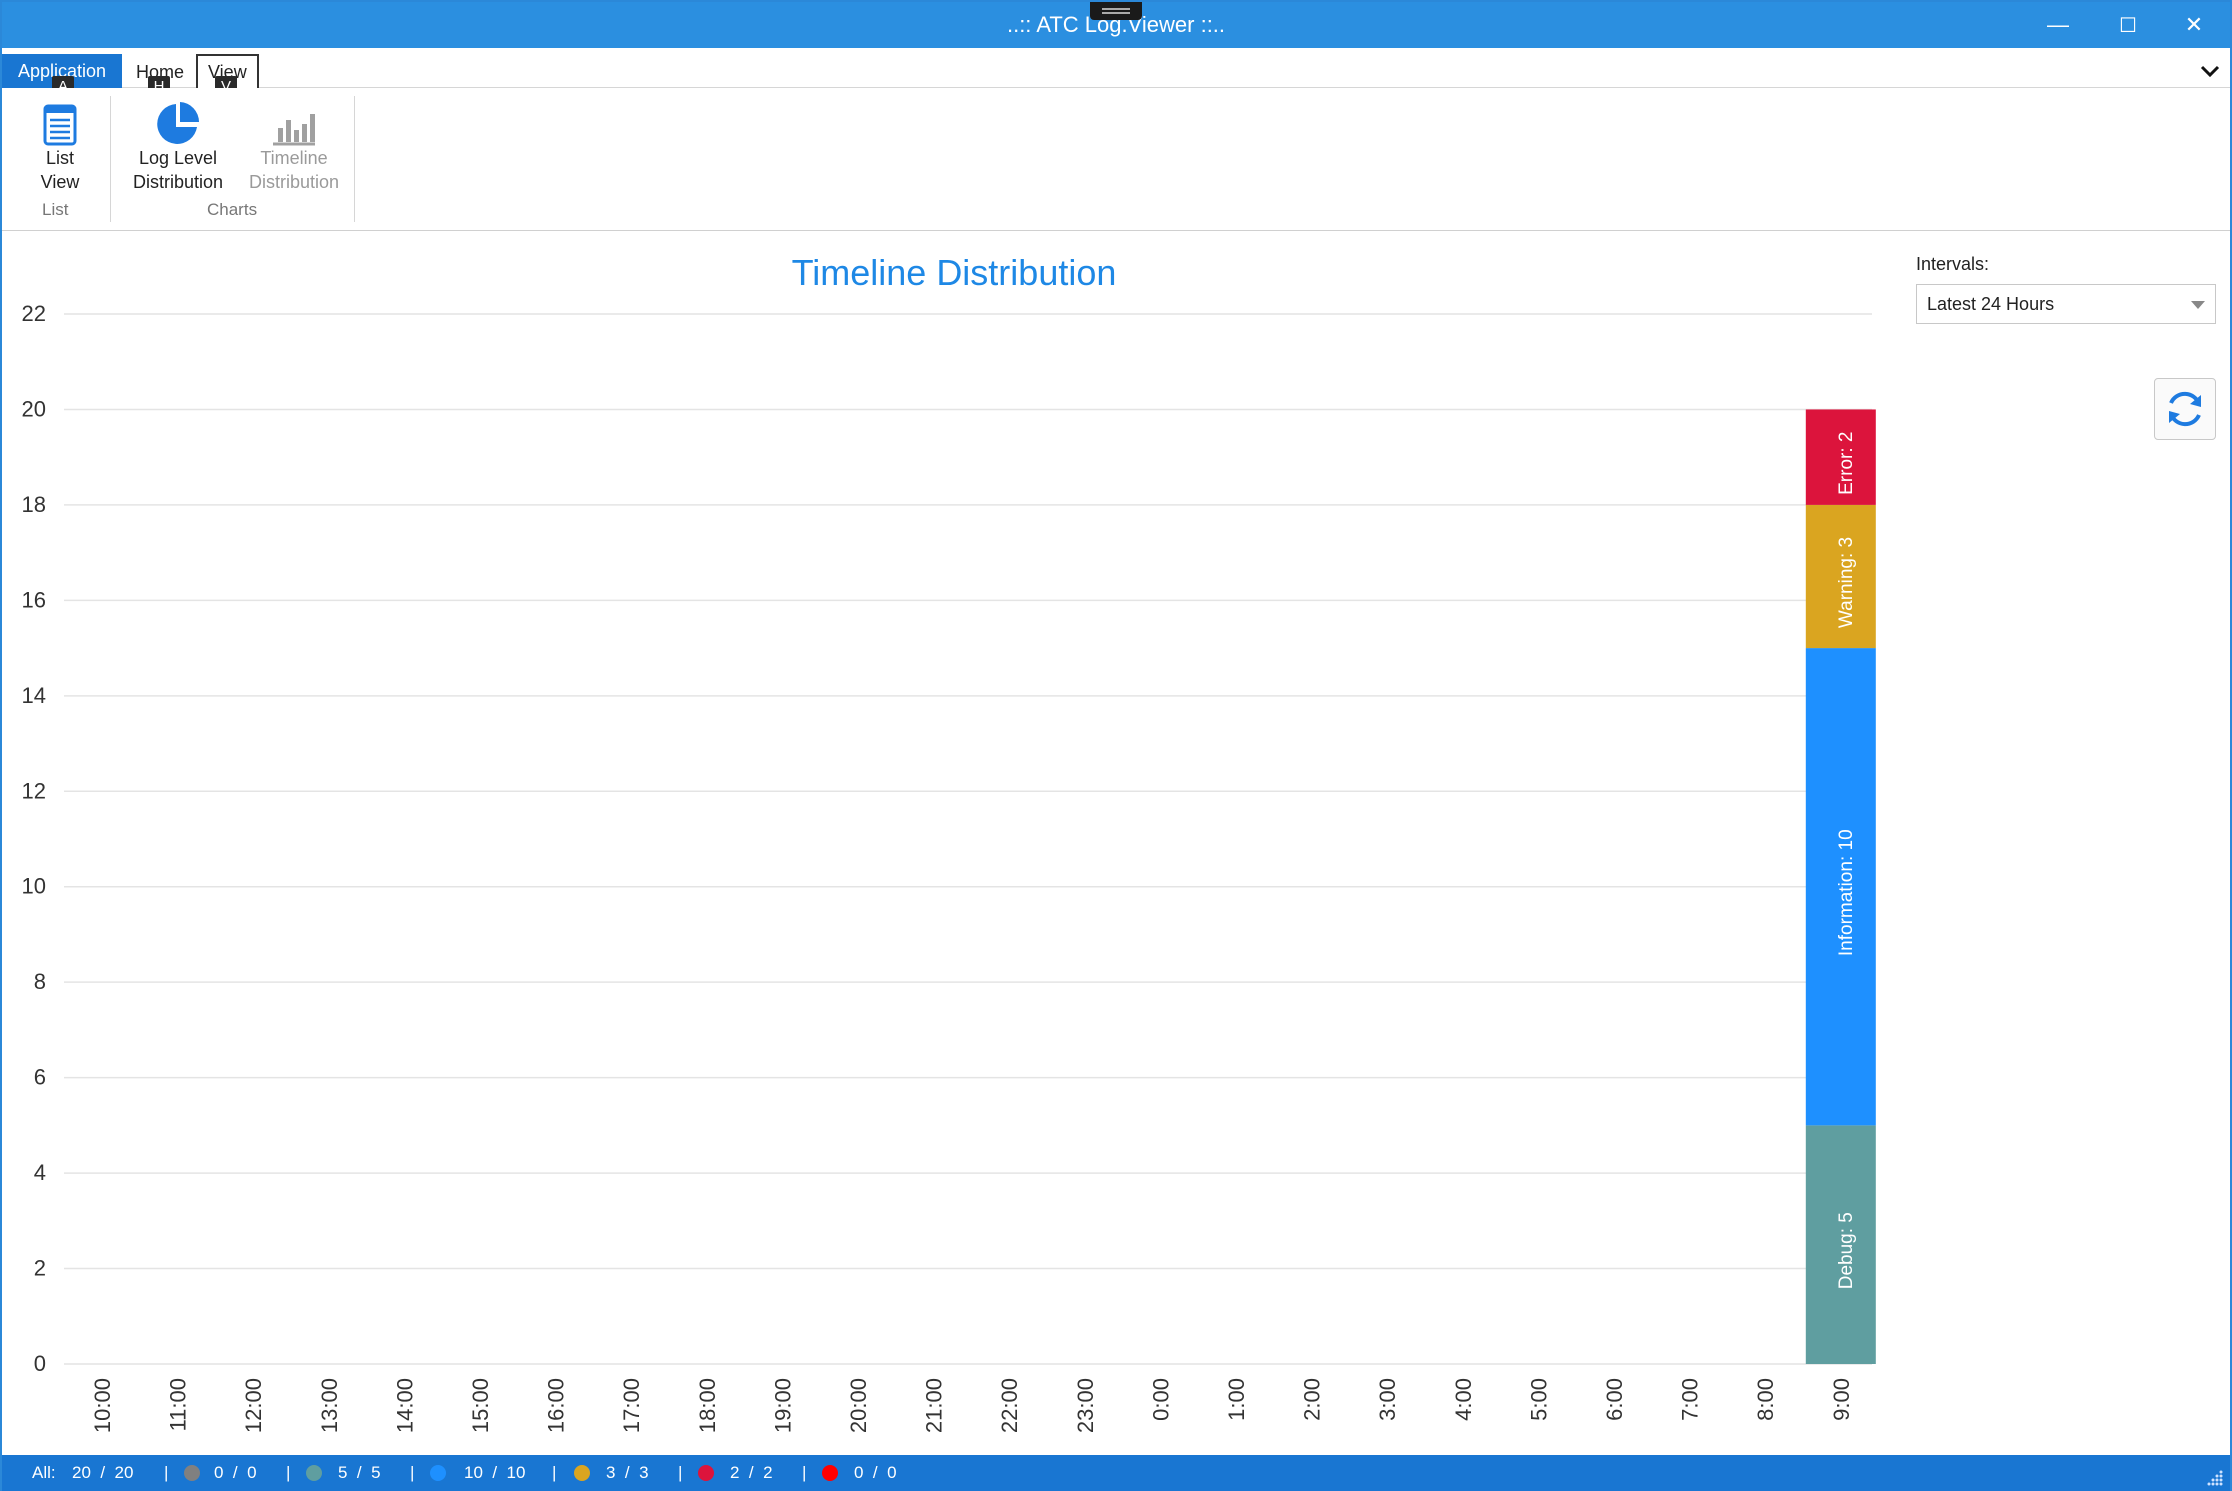 Image resolution: width=2232 pixels, height=1491 pixels. Describe the element at coordinates (359, 1472) in the screenshot. I see `status-debug-count: 5 / 5` at that location.